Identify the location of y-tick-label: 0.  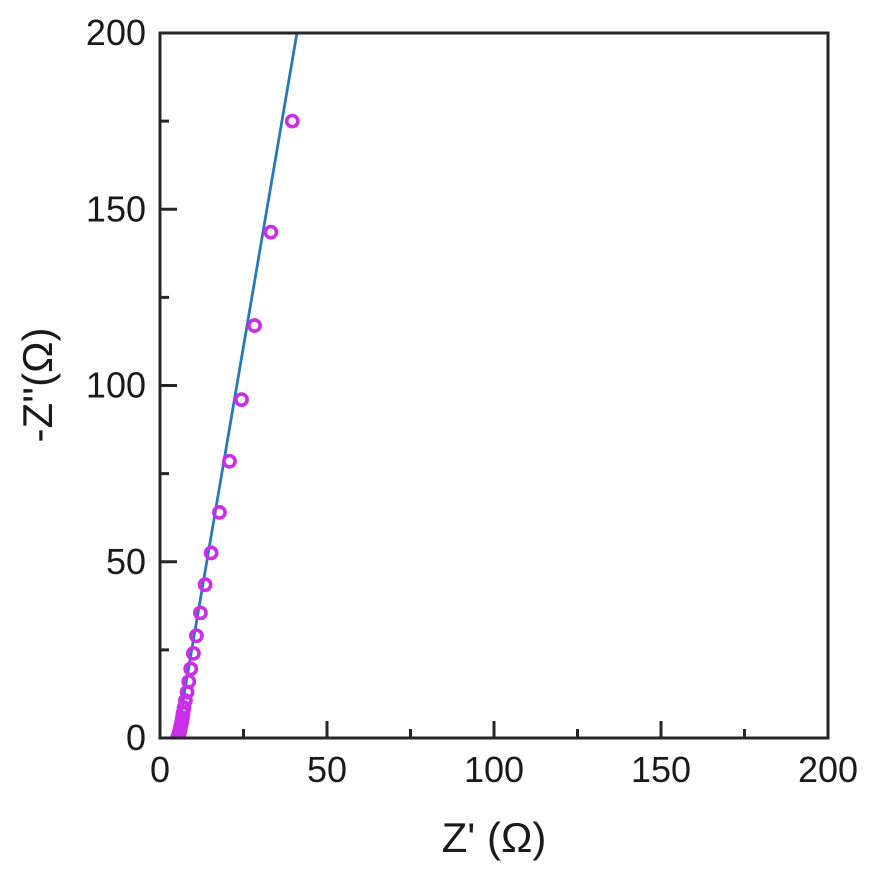
(136, 737).